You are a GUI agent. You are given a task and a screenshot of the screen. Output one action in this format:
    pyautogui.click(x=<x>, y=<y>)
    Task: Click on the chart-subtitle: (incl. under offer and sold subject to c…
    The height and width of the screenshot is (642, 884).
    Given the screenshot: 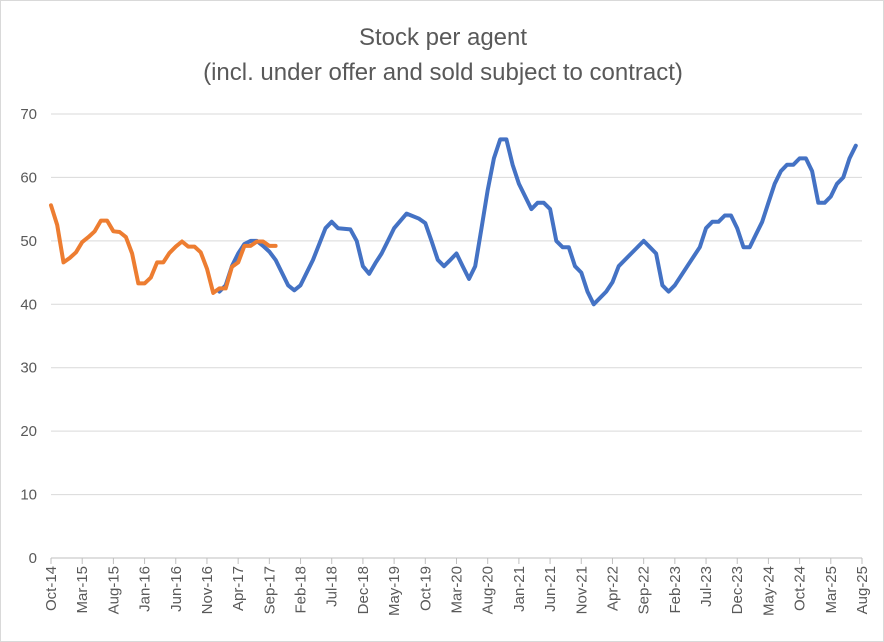 What is the action you would take?
    pyautogui.click(x=443, y=72)
    